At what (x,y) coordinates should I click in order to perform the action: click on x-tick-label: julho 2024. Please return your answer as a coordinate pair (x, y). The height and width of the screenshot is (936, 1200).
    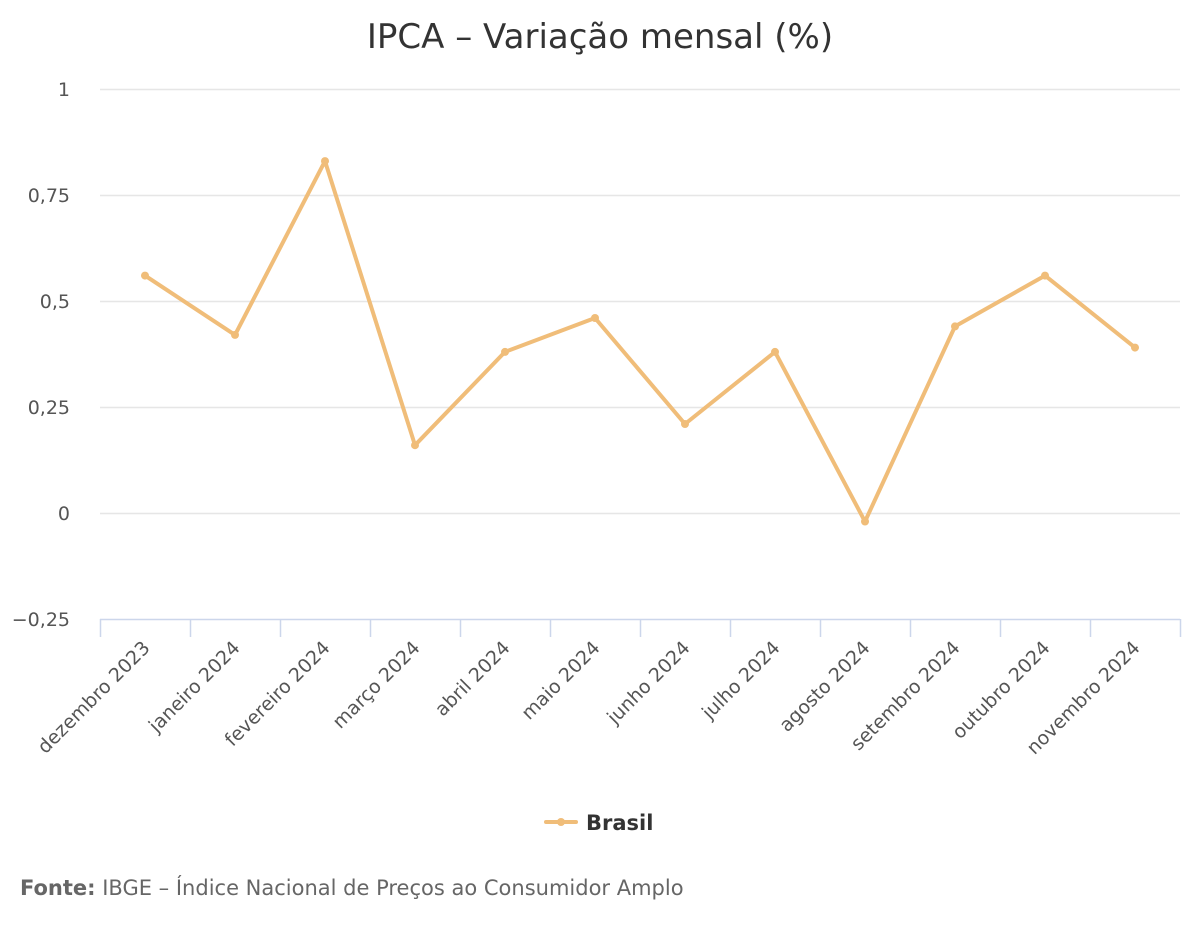
    Looking at the image, I should click on (740, 680).